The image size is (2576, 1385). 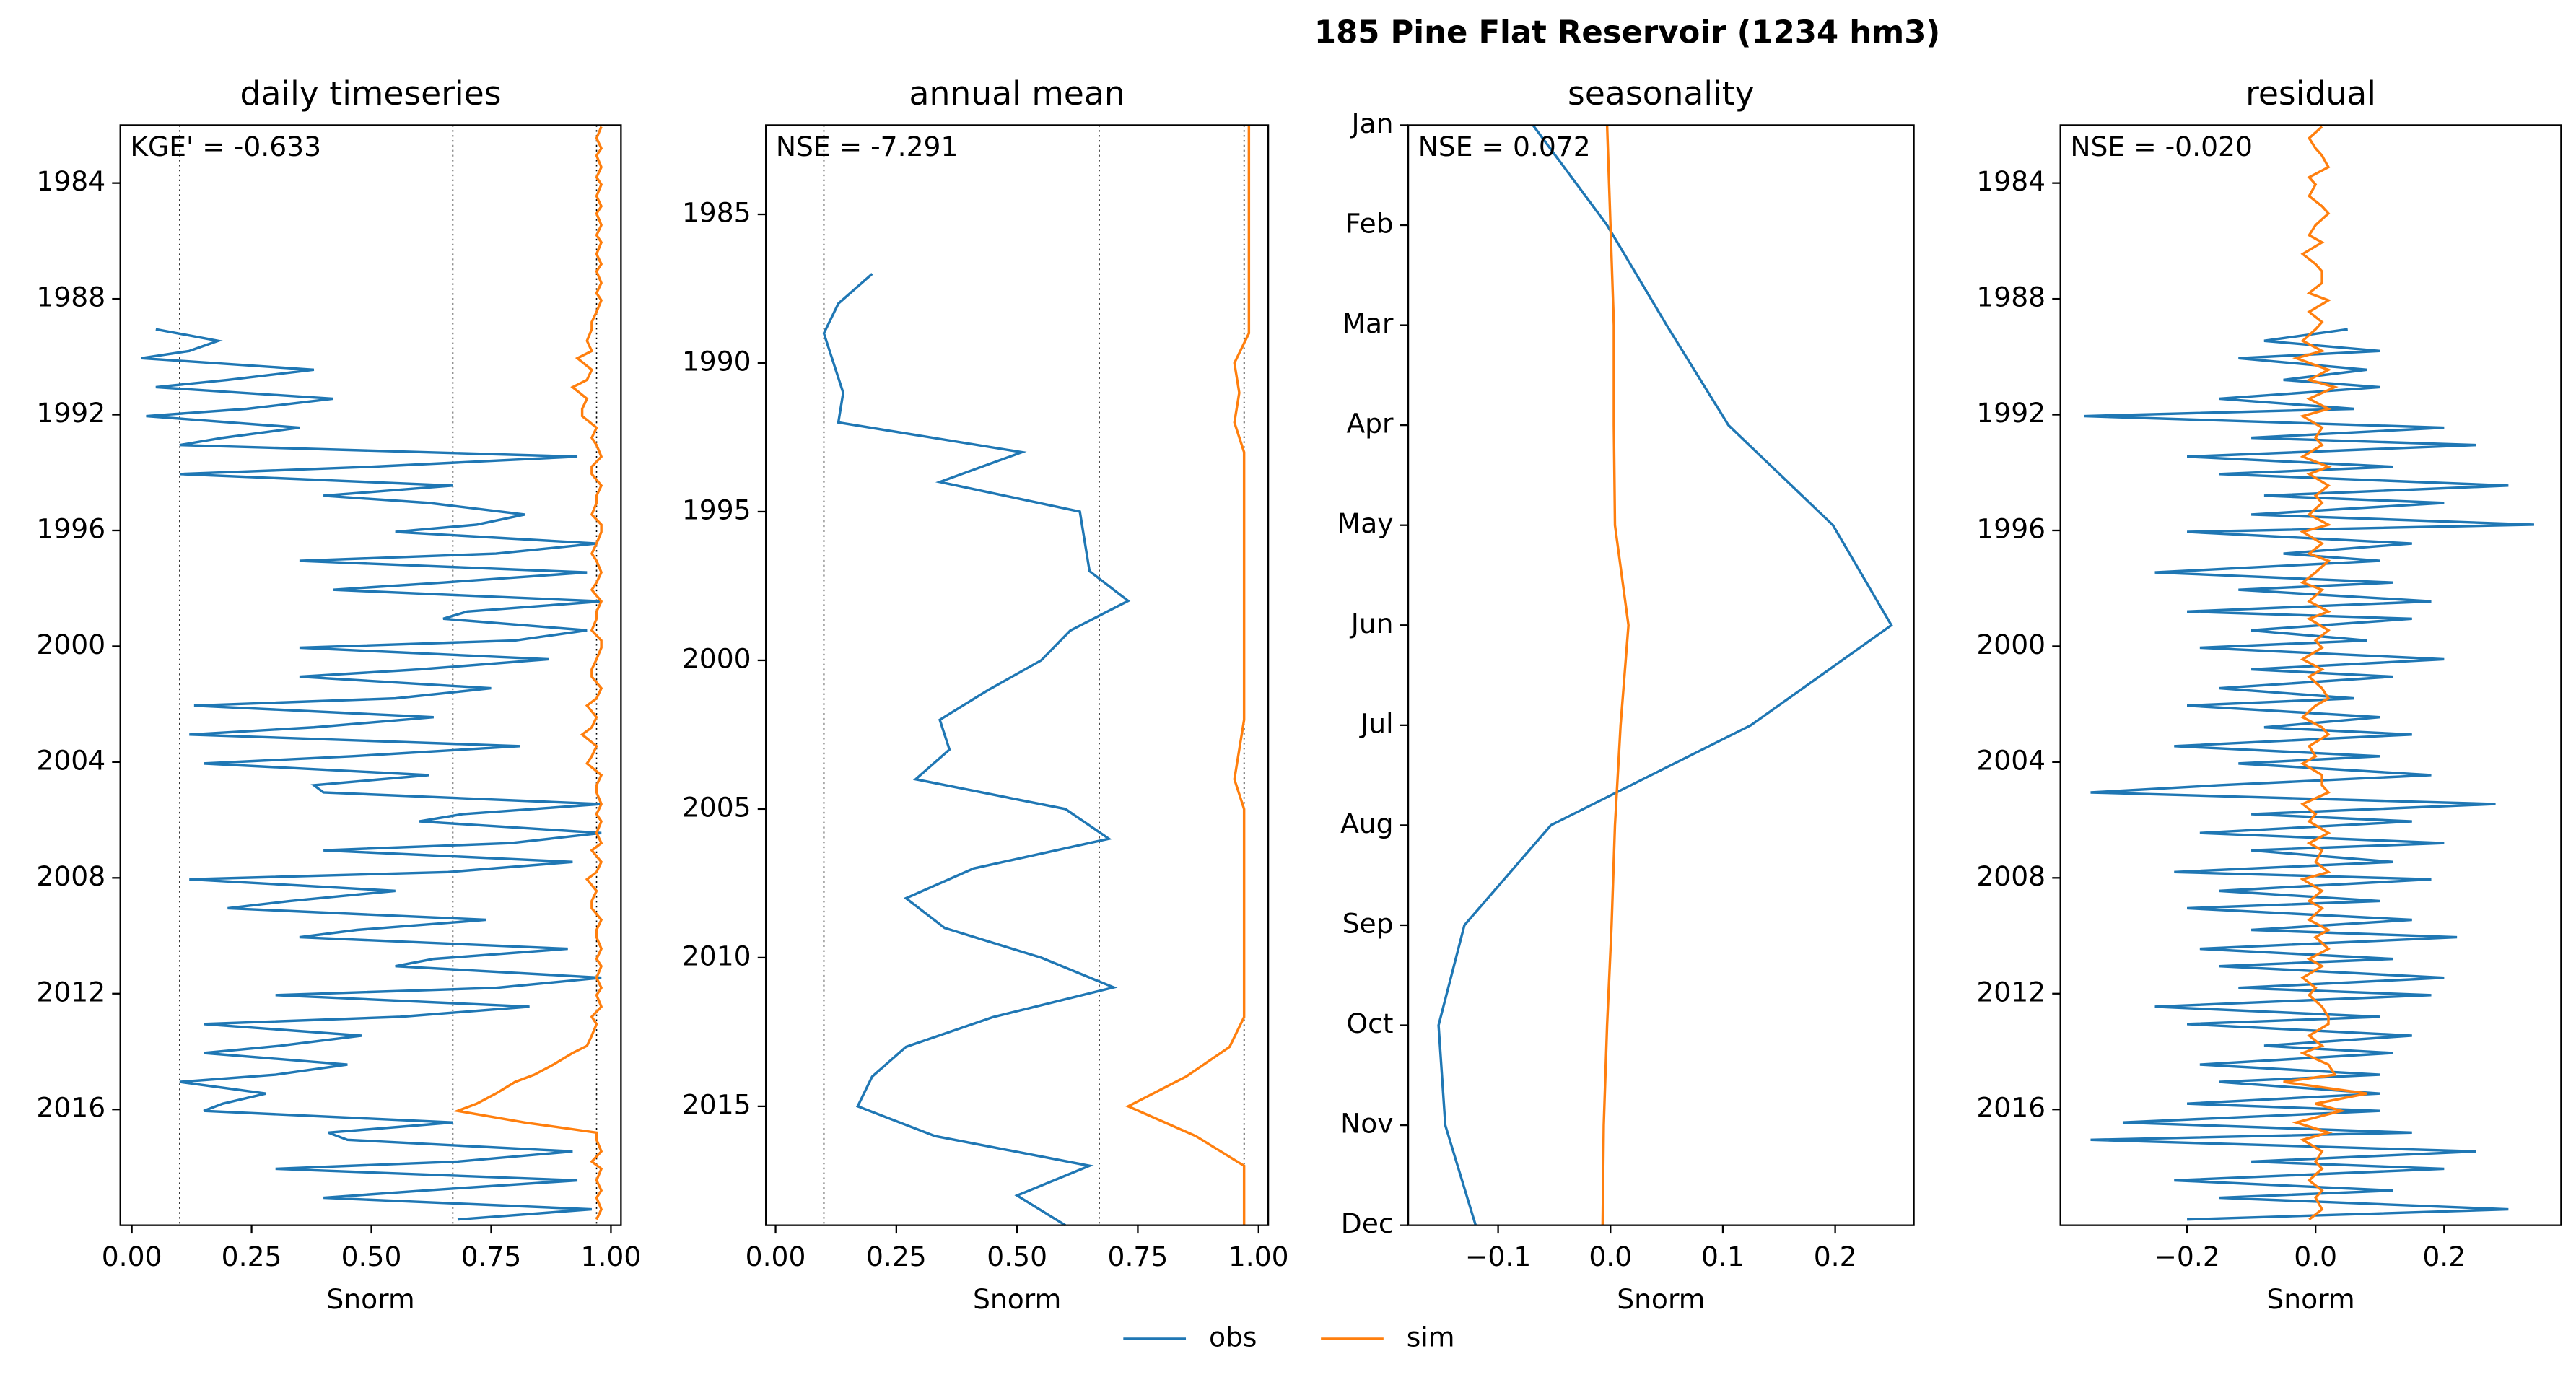 What do you see at coordinates (2161, 146) in the screenshot?
I see `annotation: NSE = -0.020` at bounding box center [2161, 146].